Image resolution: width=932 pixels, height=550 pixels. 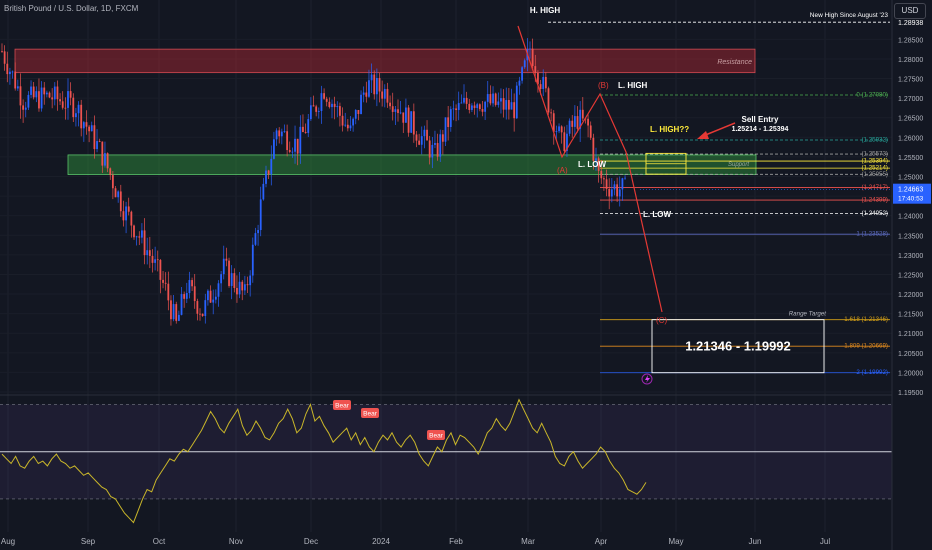 What do you see at coordinates (910, 119) in the screenshot?
I see `y-tick-label: 1.26500` at bounding box center [910, 119].